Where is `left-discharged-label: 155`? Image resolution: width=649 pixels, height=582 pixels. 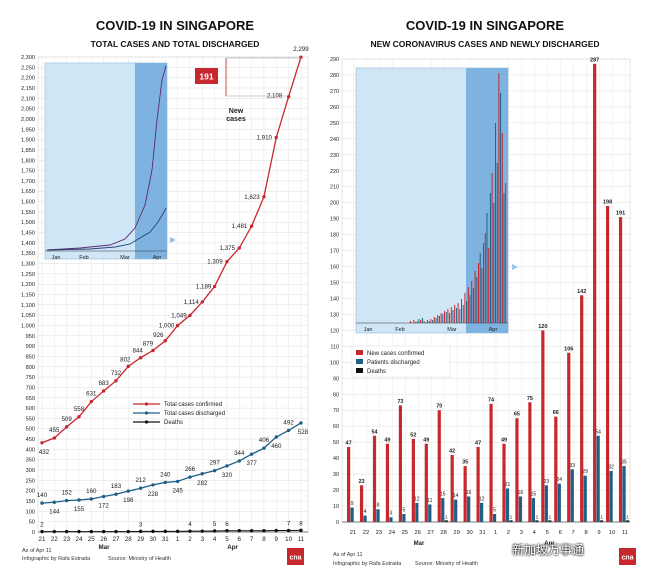
left-discharged-label: 155 is located at coordinates (79, 509).